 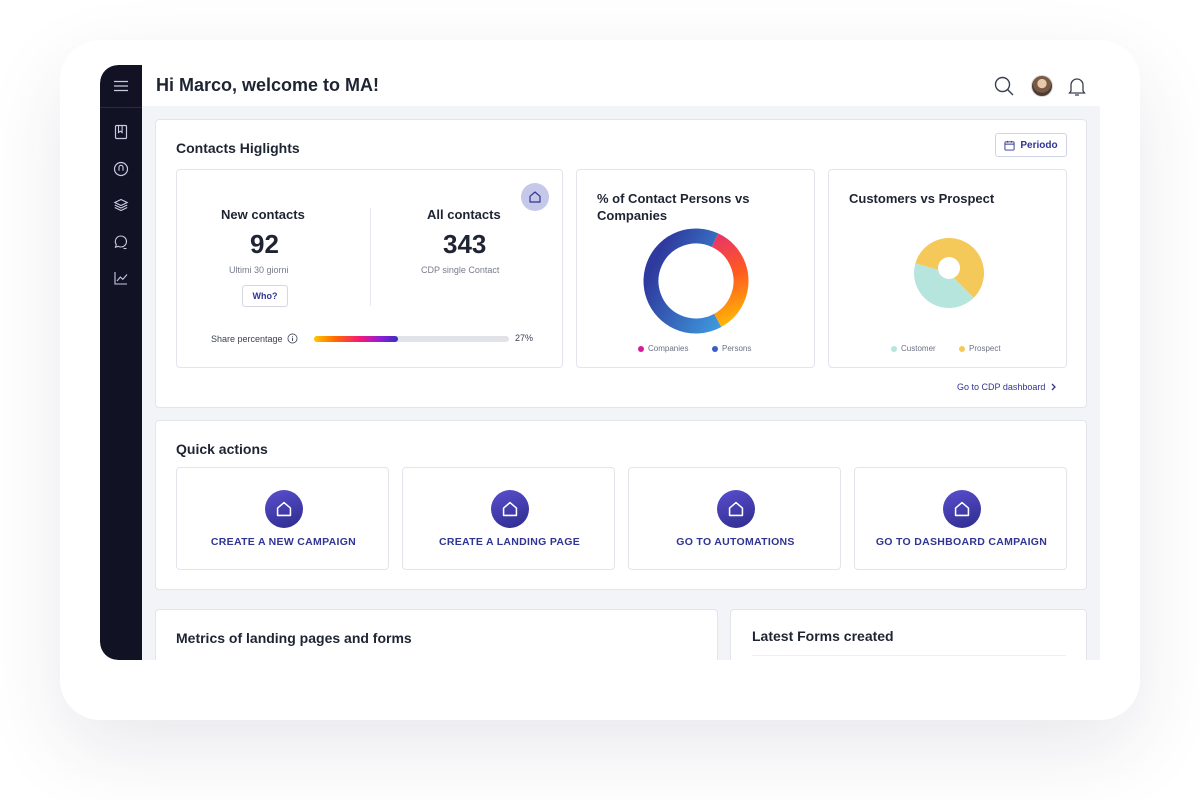 What do you see at coordinates (909, 655) in the screenshot?
I see `forms-divider` at bounding box center [909, 655].